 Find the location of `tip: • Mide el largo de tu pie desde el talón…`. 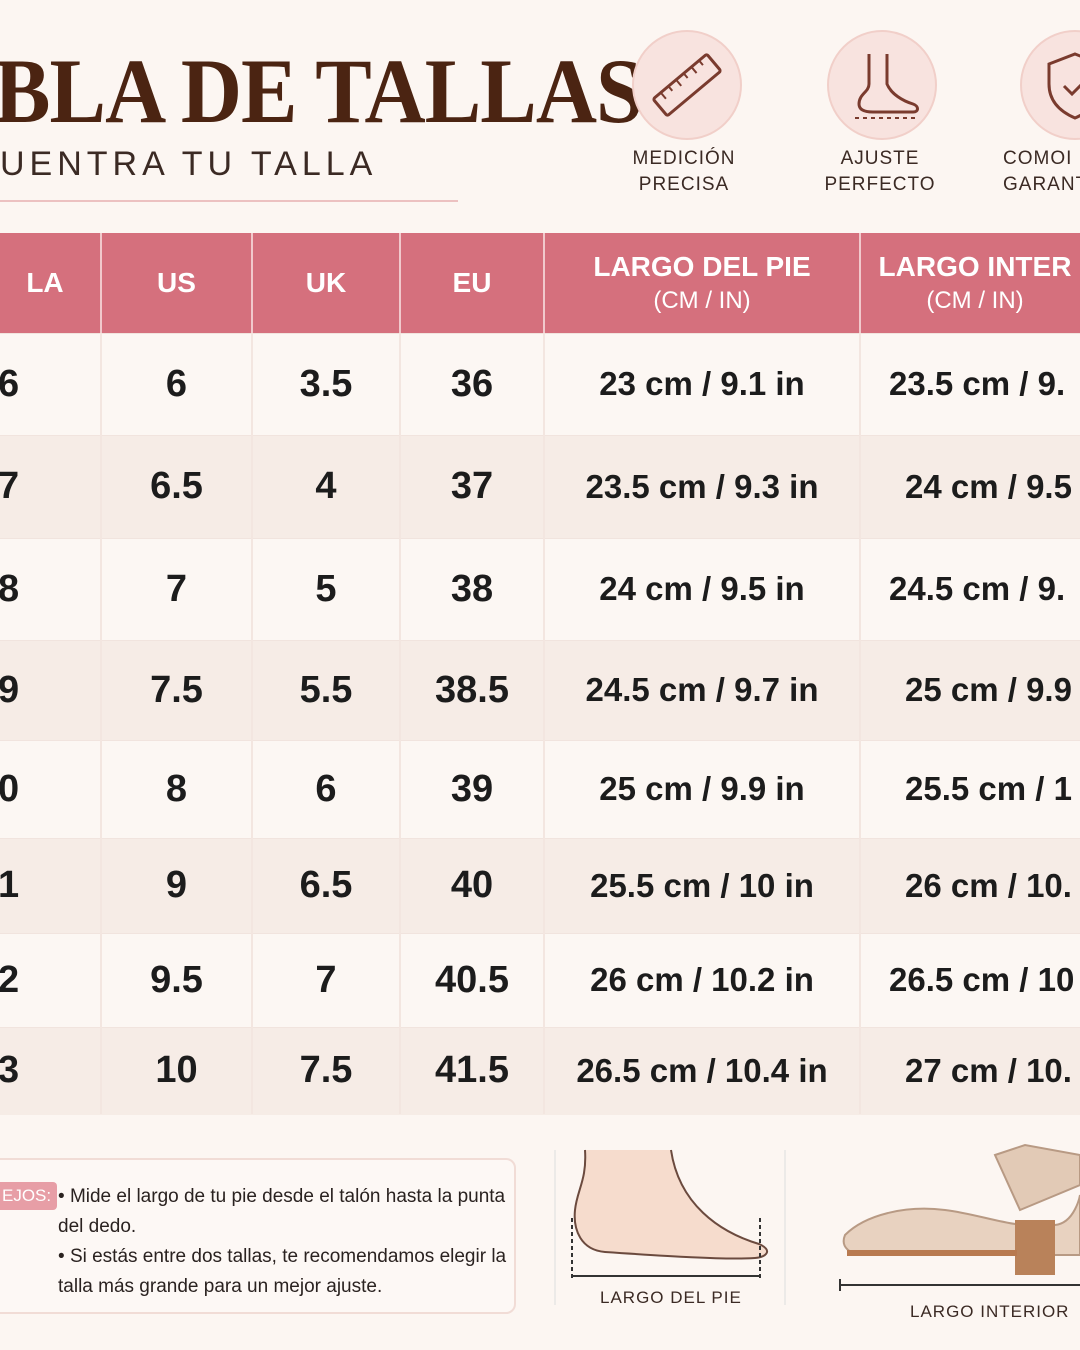

tip: • Mide el largo de tu pie desde el talón… is located at coordinates (282, 1211).